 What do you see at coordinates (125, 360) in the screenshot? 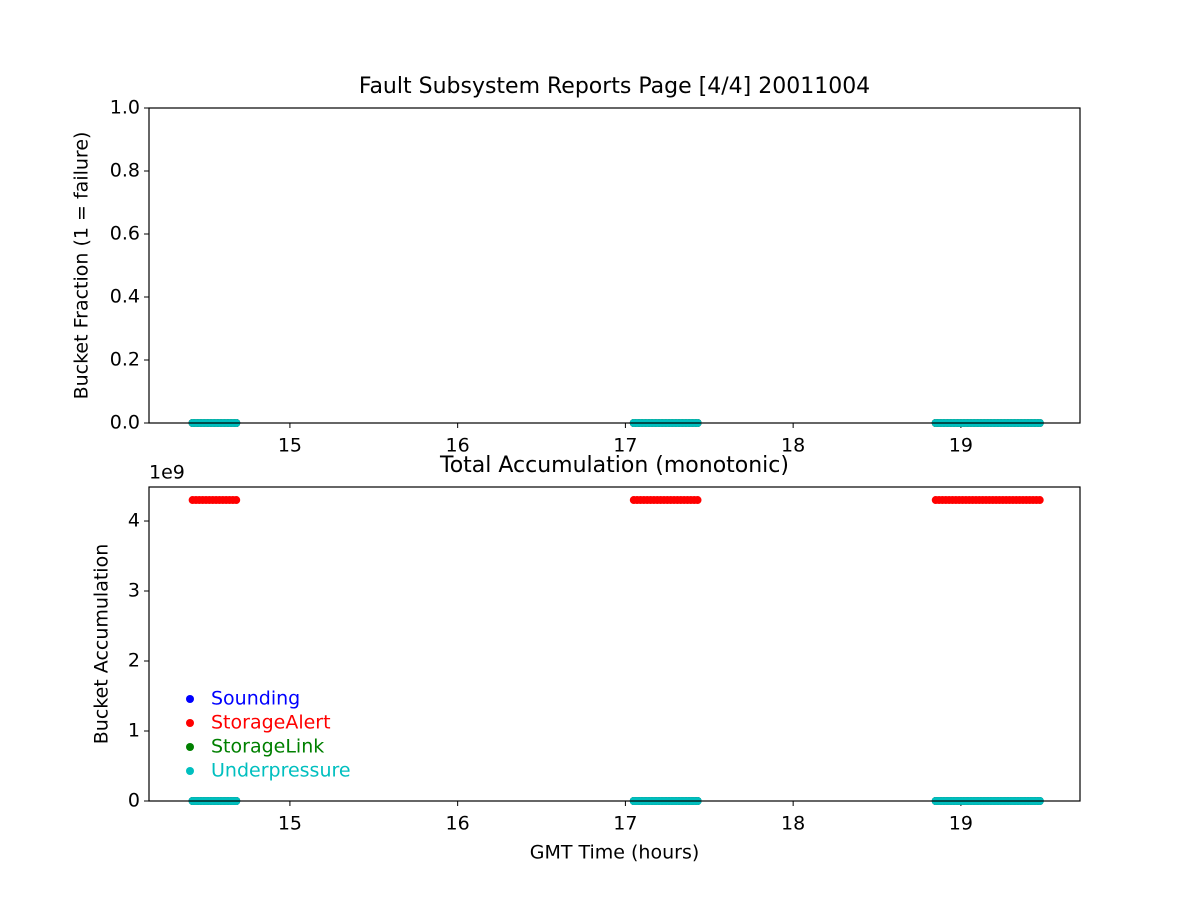
I see `y-tick-label: 0.2` at bounding box center [125, 360].